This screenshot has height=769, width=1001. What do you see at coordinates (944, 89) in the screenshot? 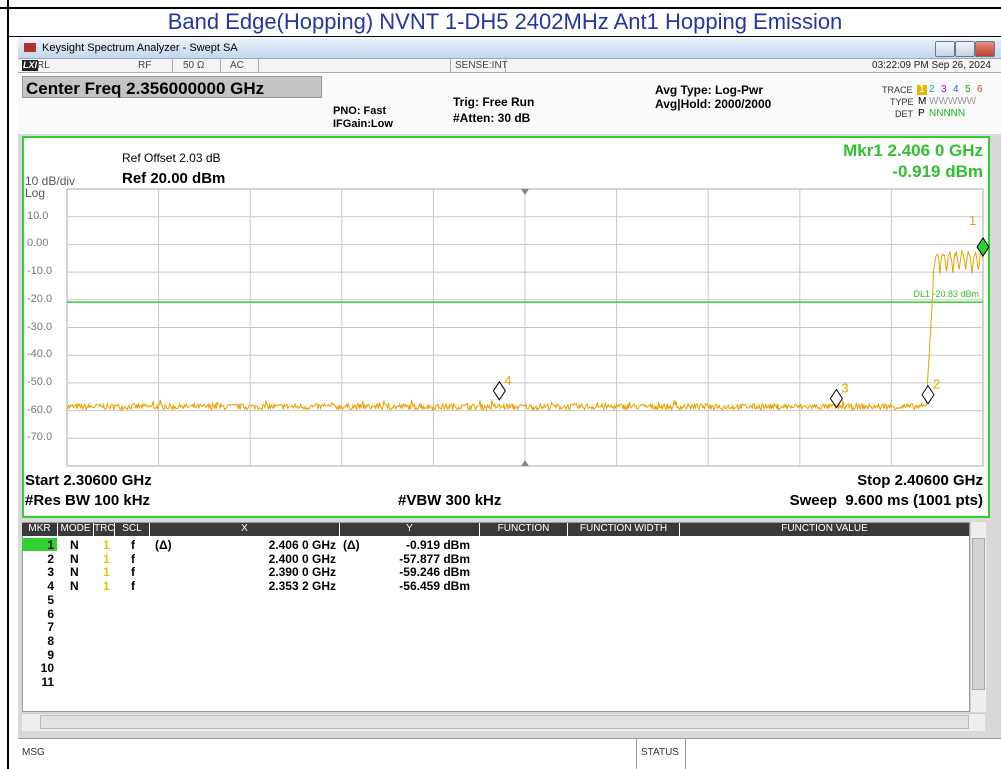
I see `trace-number: 3` at bounding box center [944, 89].